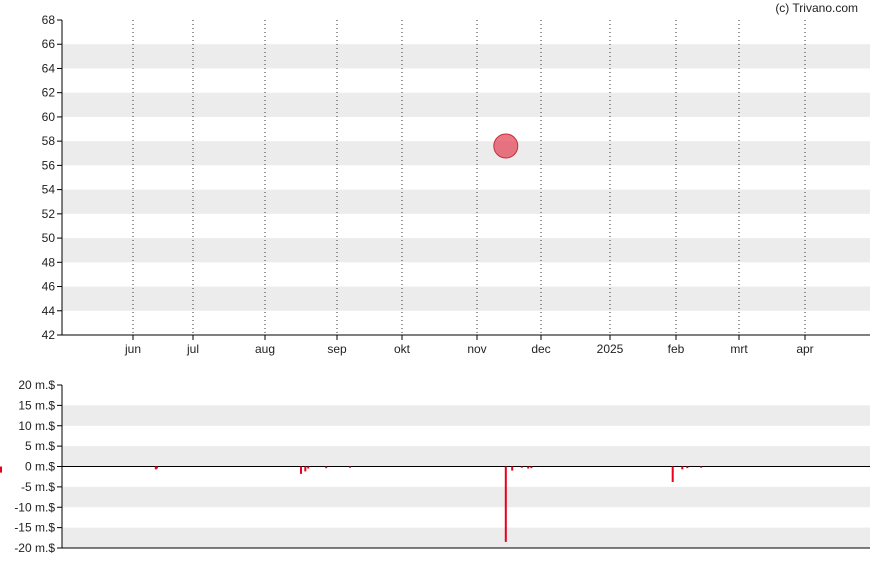  I want to click on x-tick-label: apr, so click(804, 349).